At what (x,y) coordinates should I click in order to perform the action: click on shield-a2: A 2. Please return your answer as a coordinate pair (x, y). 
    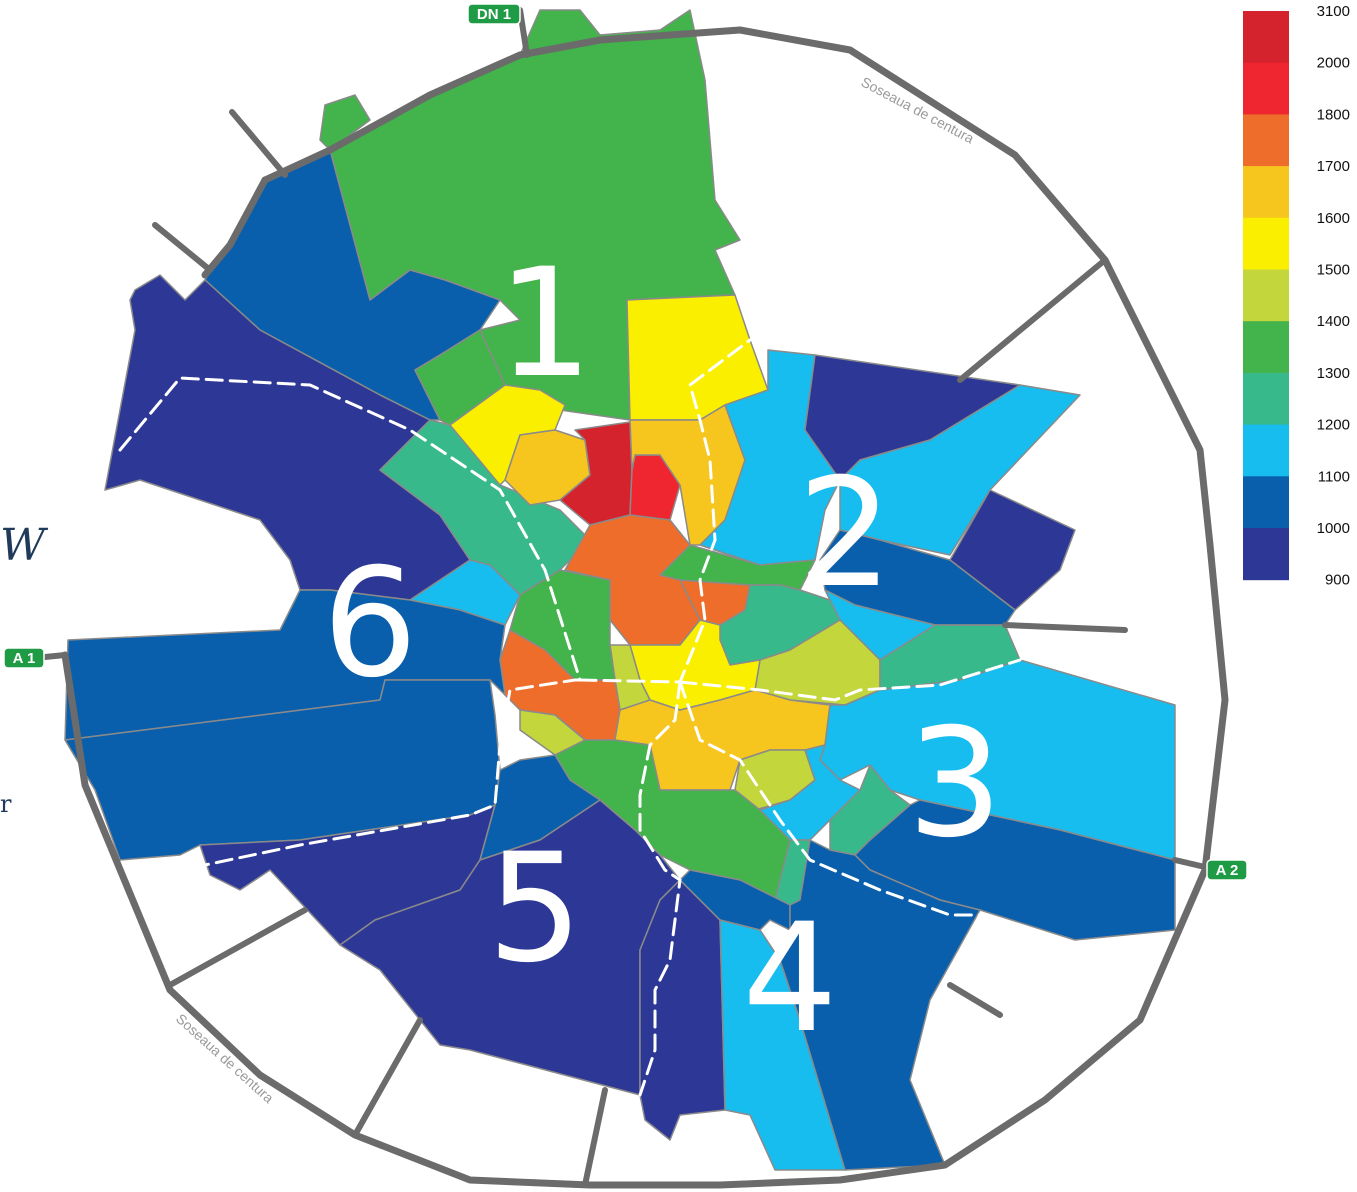
    Looking at the image, I should click on (1227, 870).